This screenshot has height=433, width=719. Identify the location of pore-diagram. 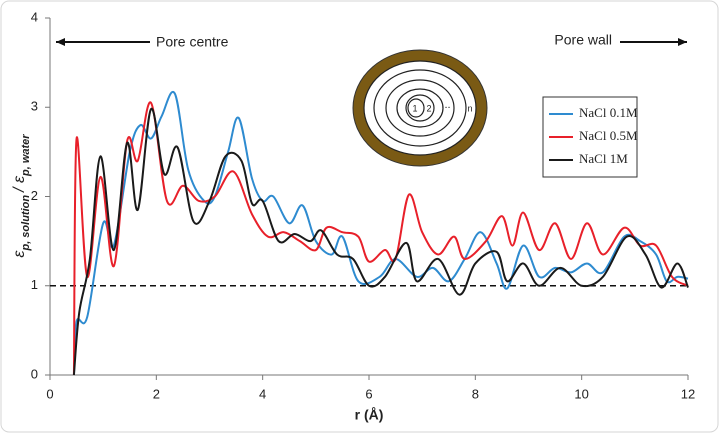
(420, 108).